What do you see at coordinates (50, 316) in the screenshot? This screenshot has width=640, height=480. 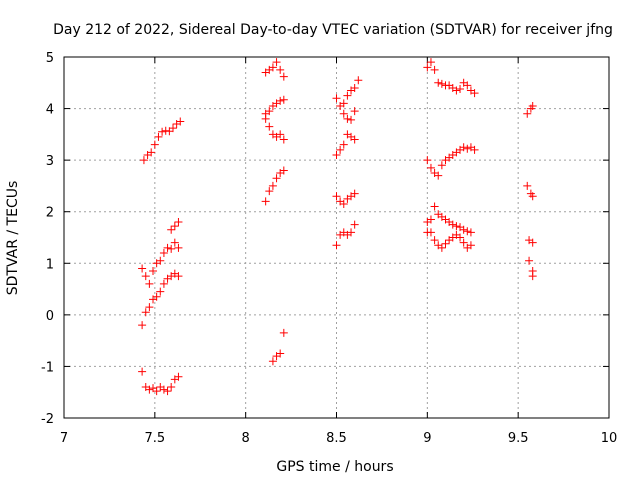 I see `y-tick-label: 0` at bounding box center [50, 316].